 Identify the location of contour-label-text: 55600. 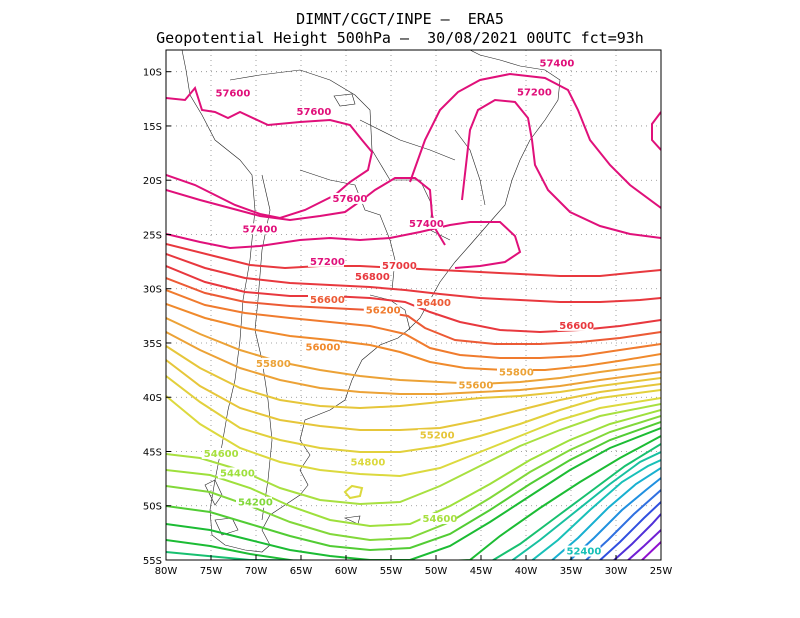
(476, 386).